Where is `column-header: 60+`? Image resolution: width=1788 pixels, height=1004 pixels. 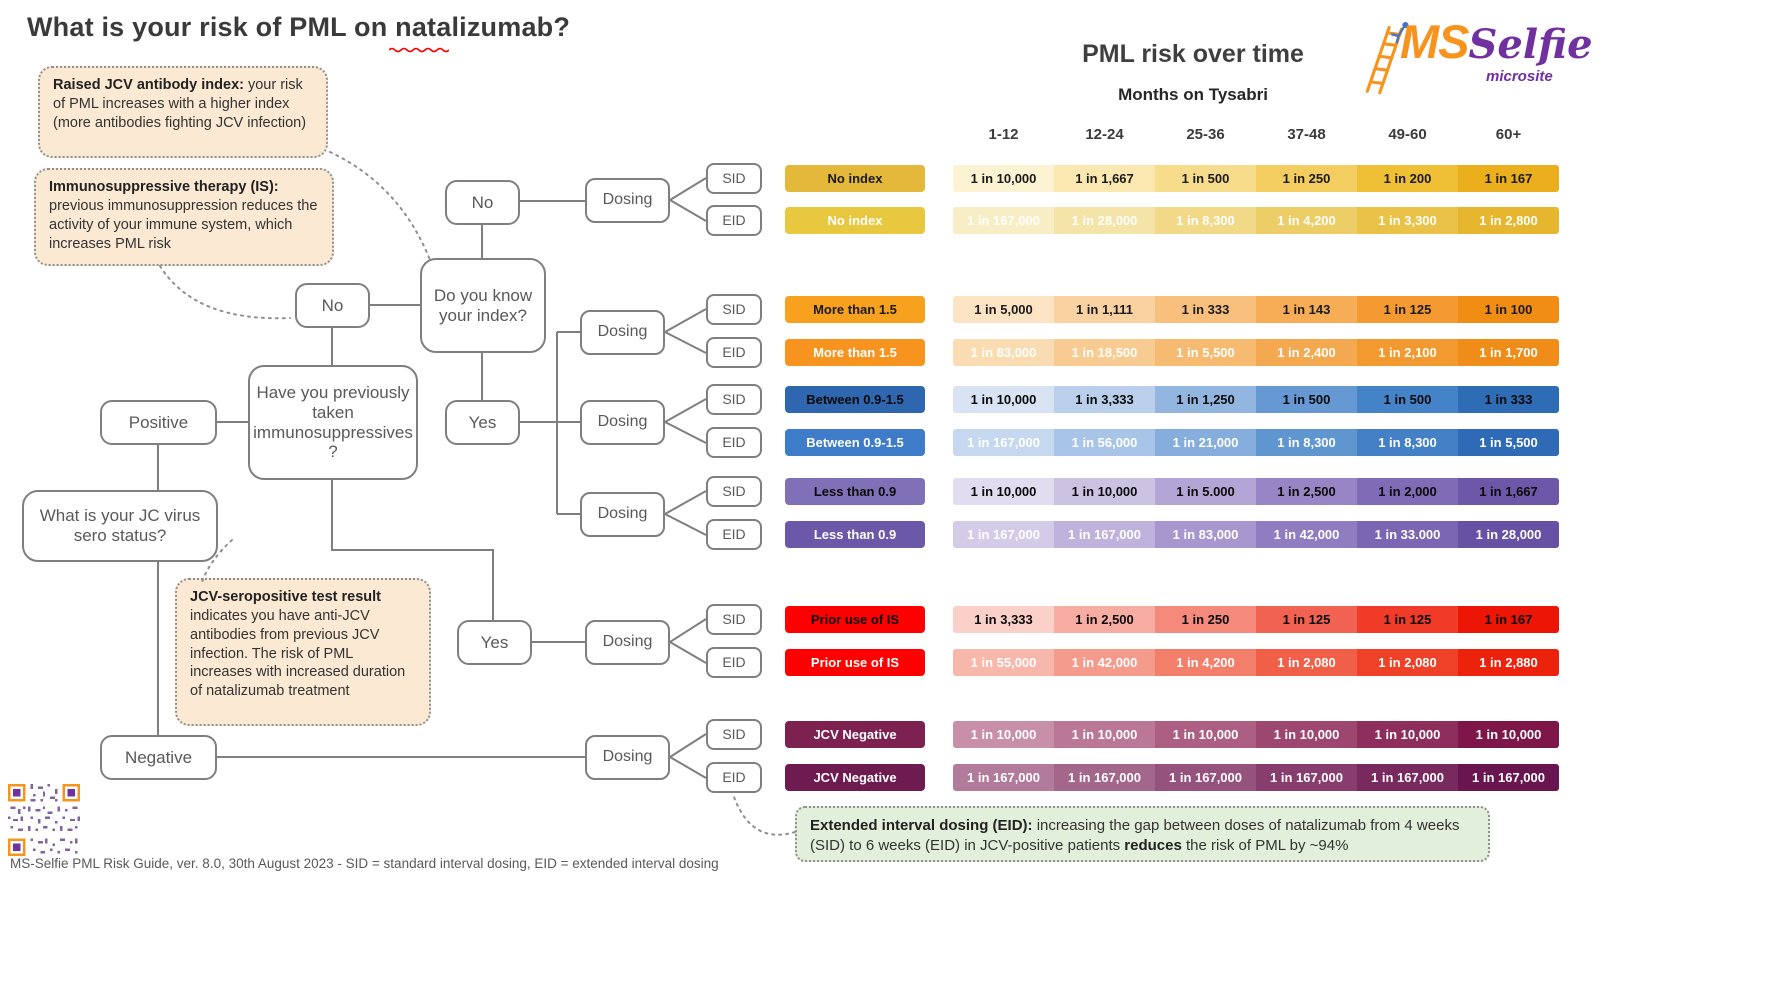
column-header: 60+ is located at coordinates (1508, 134).